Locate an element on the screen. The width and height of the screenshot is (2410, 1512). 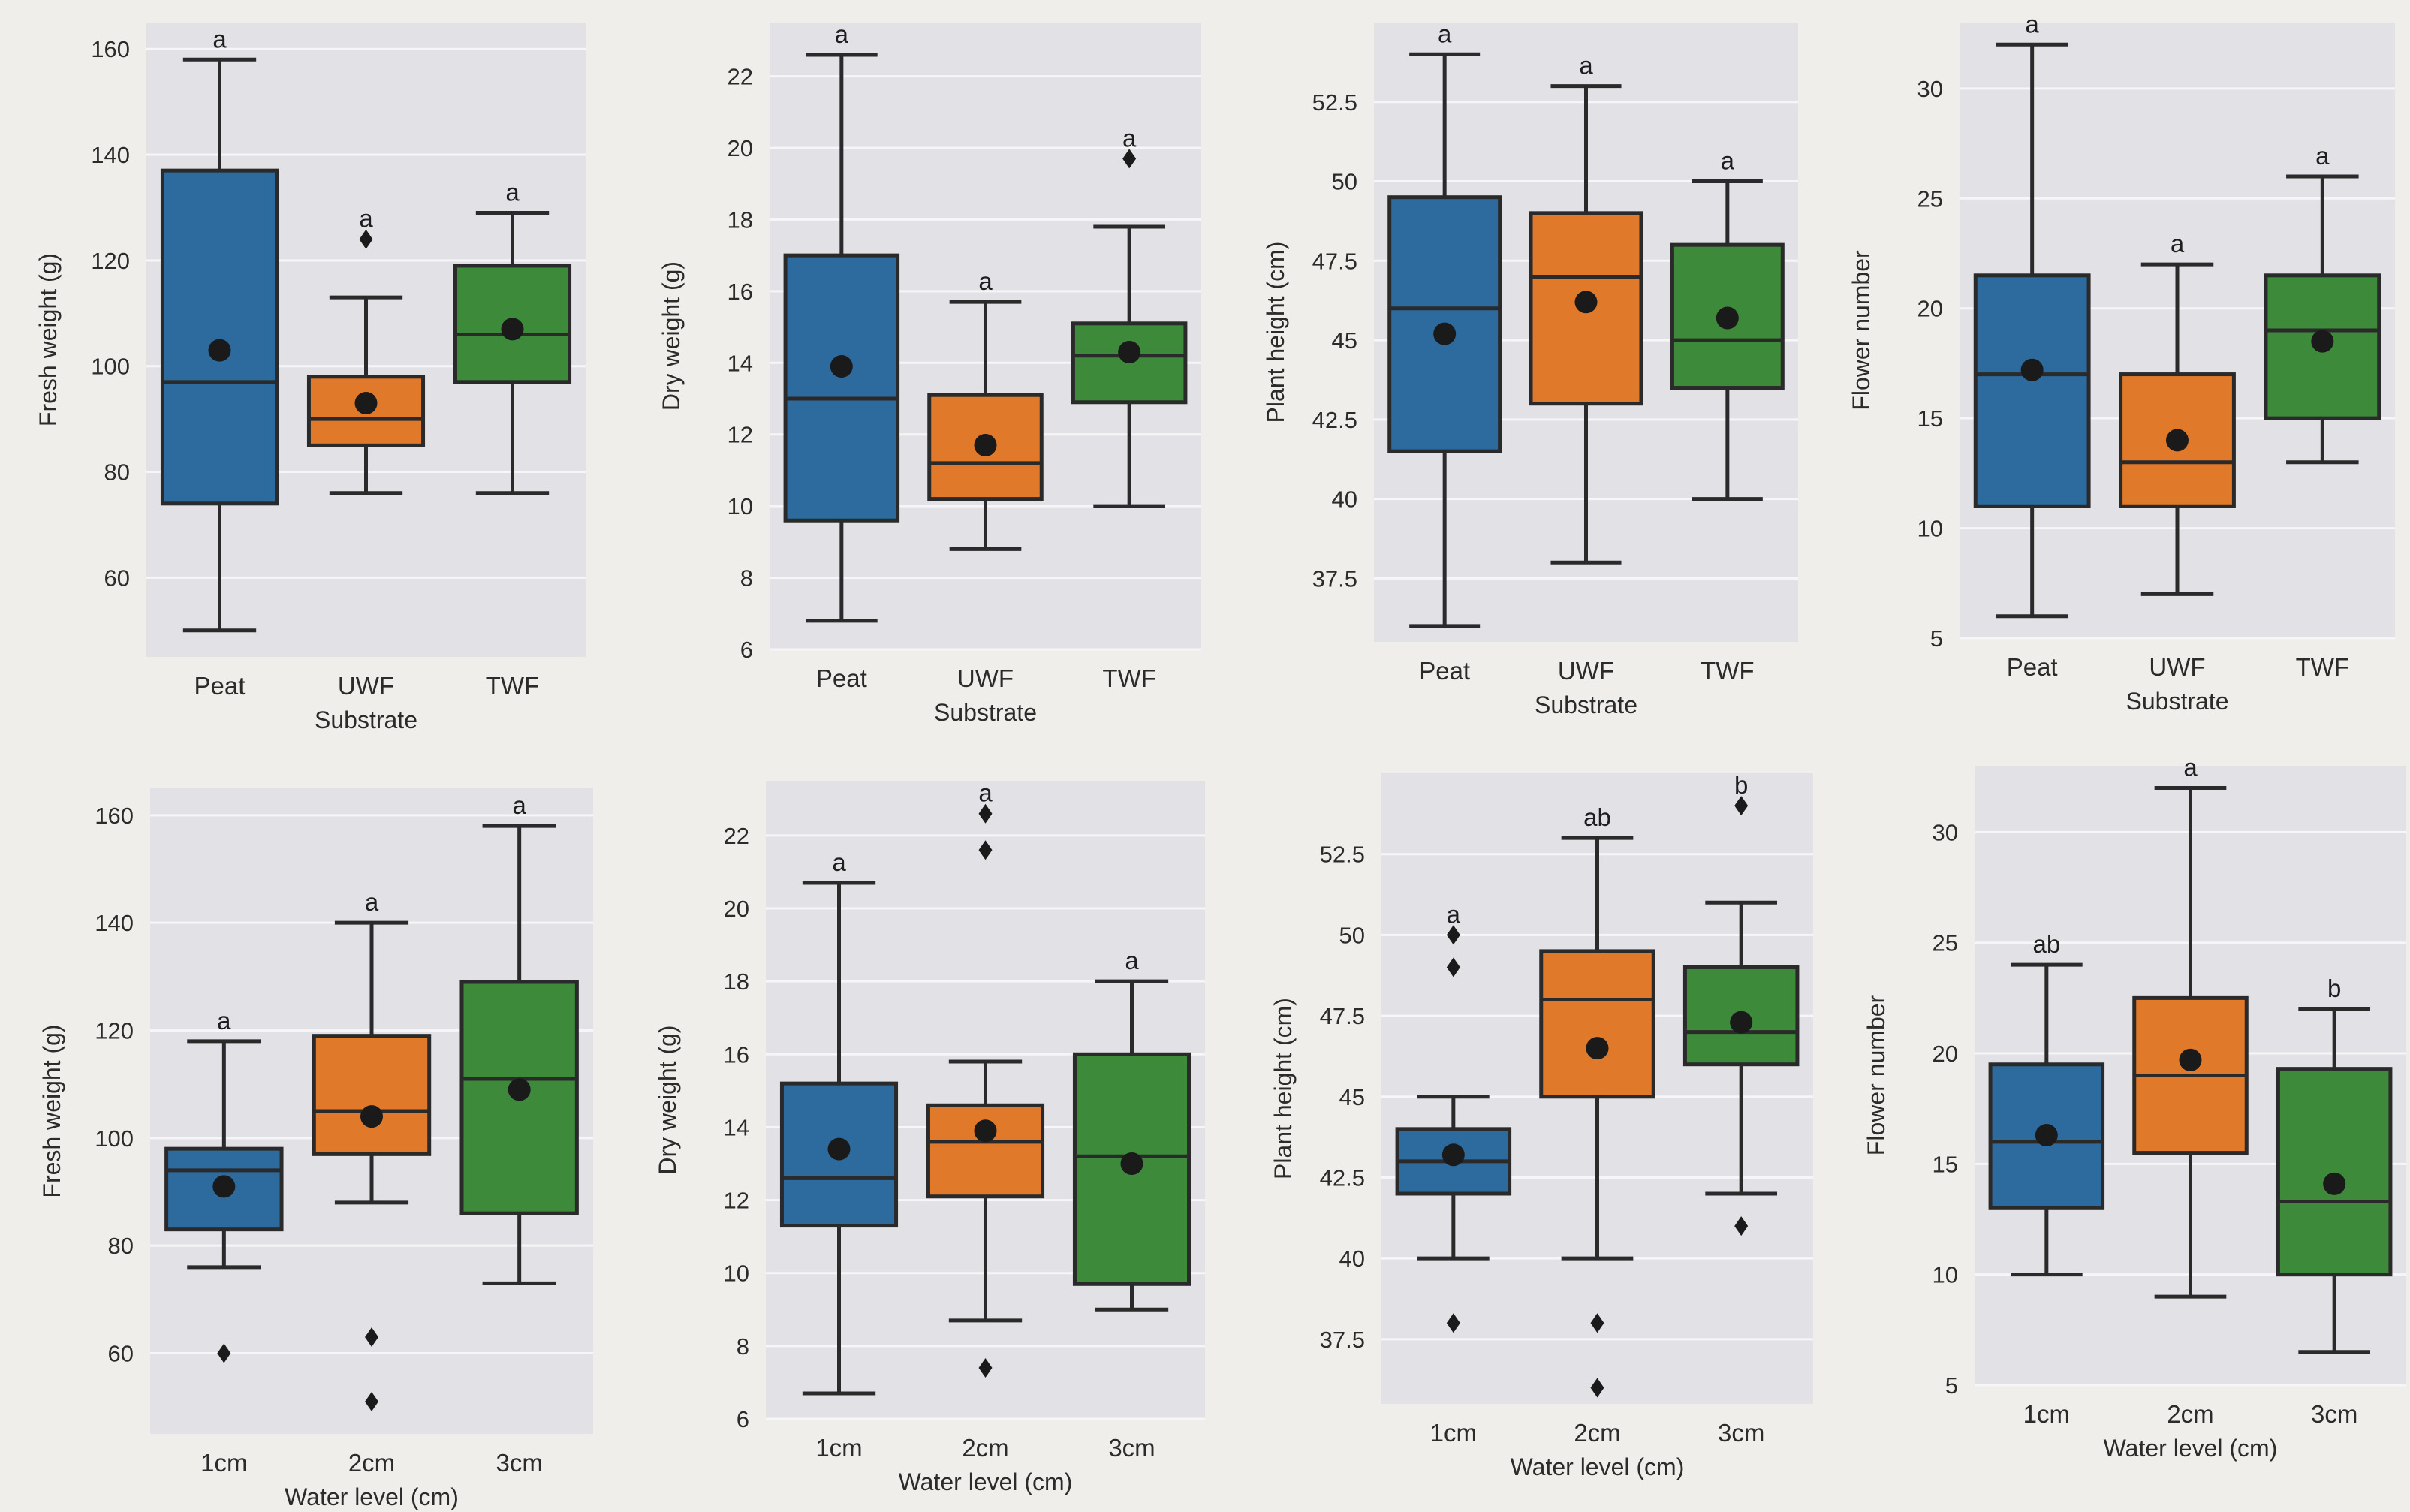
y-tick-label: 18 is located at coordinates (736, 982).